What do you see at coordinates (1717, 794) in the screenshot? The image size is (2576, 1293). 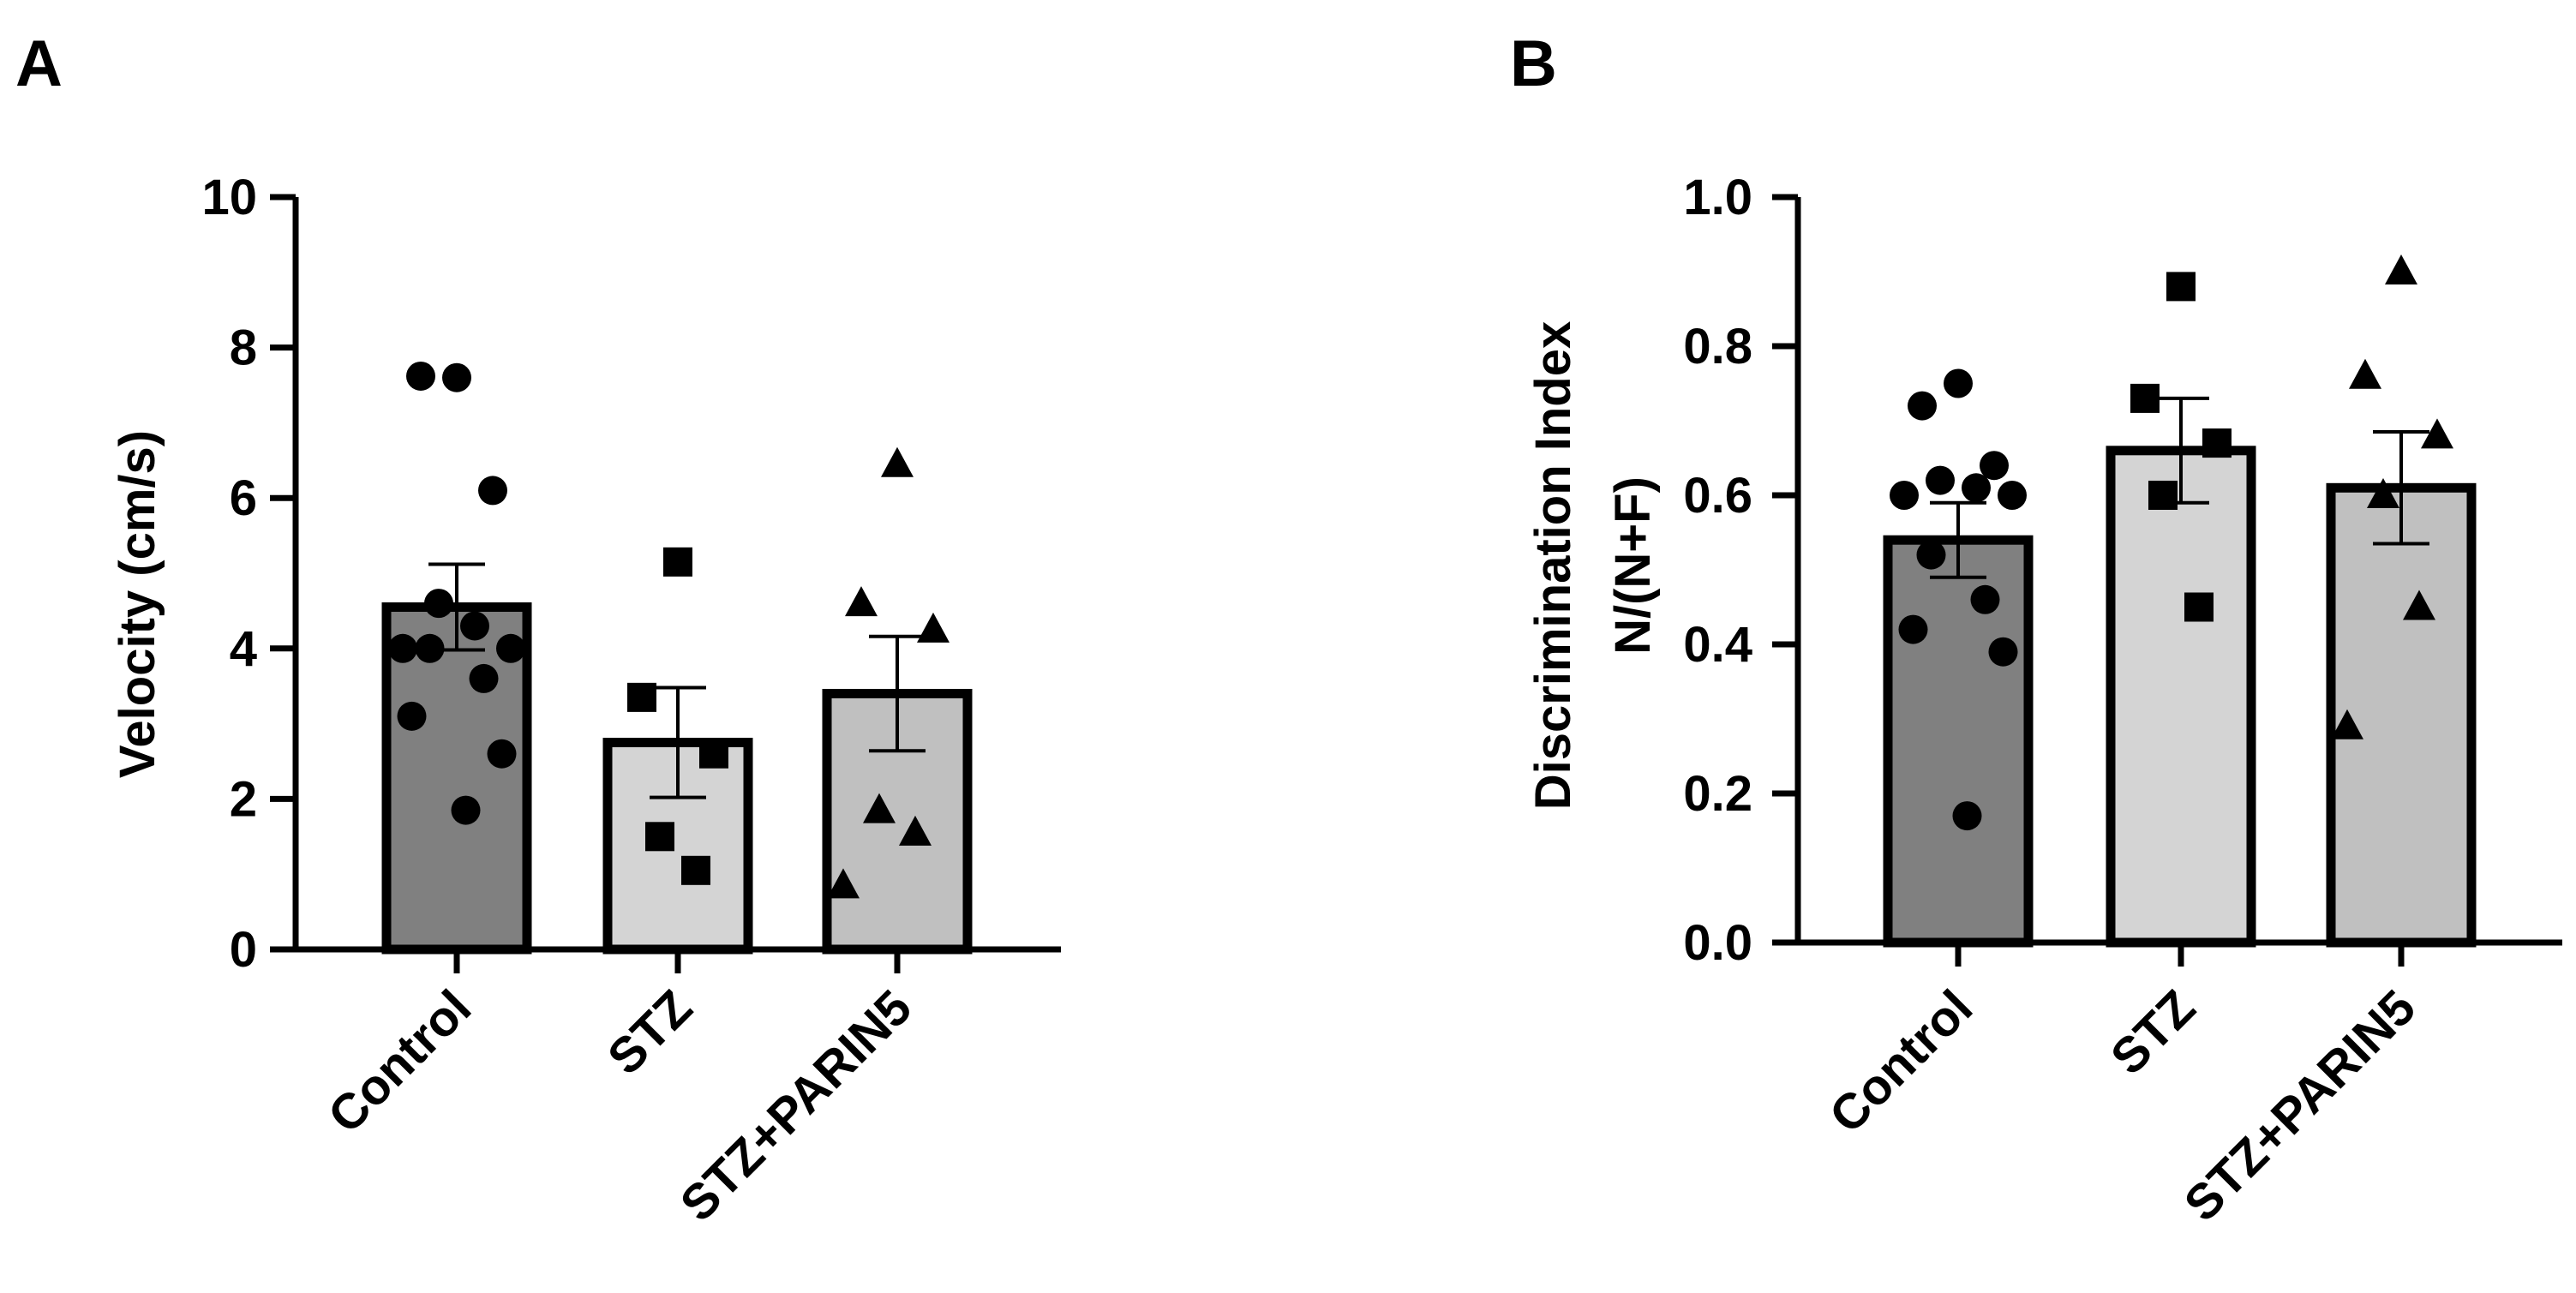 I see `y-tick-label-b: 0.2` at bounding box center [1717, 794].